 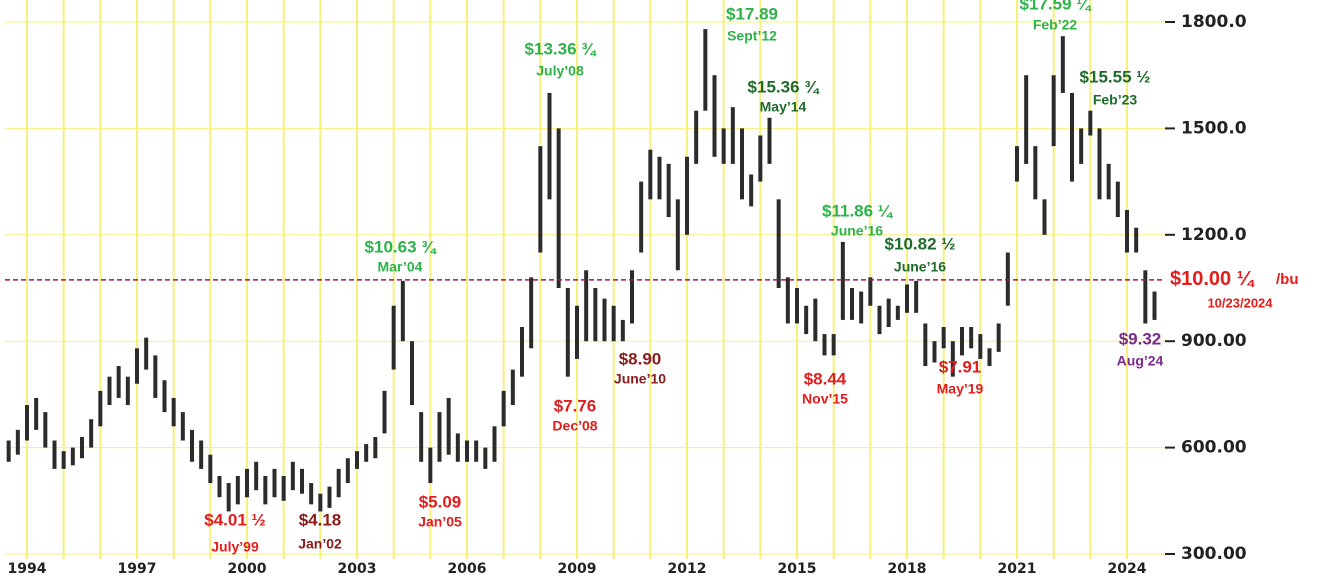 What do you see at coordinates (320, 519) in the screenshot?
I see `annotation-price: $4.18` at bounding box center [320, 519].